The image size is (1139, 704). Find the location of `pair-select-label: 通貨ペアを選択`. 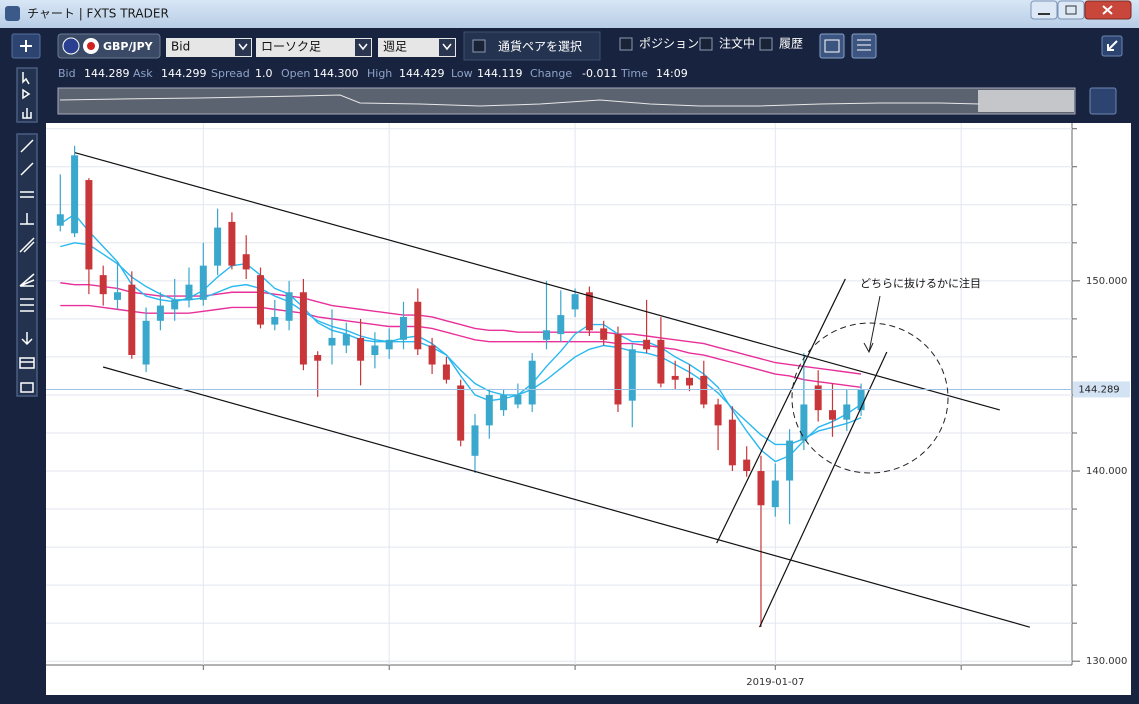

pair-select-label: 通貨ペアを選択 is located at coordinates (540, 46).